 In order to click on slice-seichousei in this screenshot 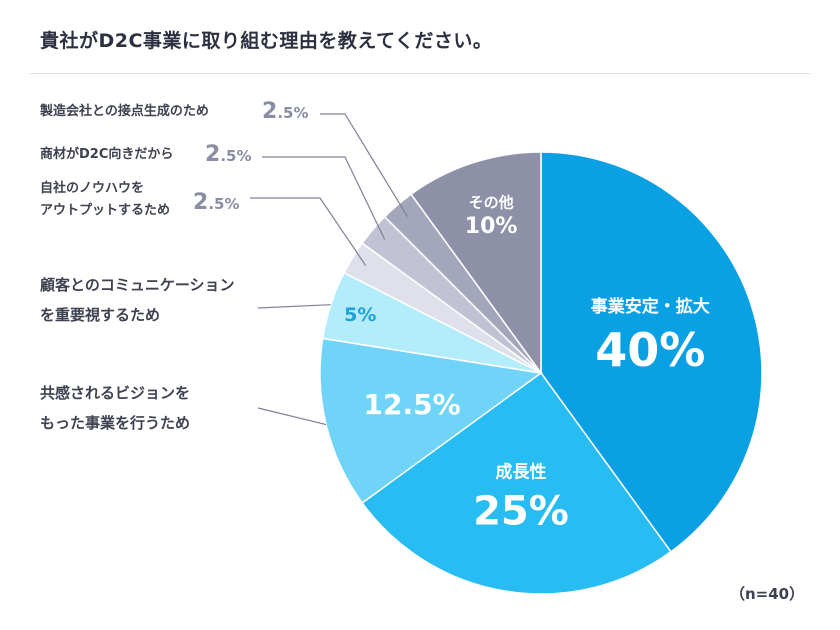, I will do `click(516, 483)`.